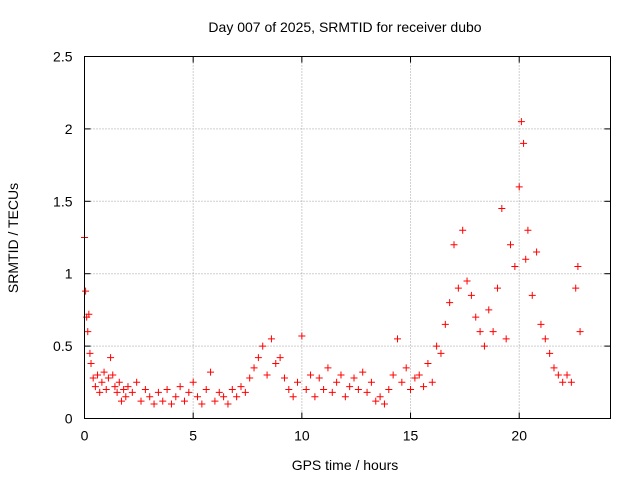 The height and width of the screenshot is (480, 640). Describe the element at coordinates (63, 346) in the screenshot. I see `y-tick-label: 0.5` at that location.